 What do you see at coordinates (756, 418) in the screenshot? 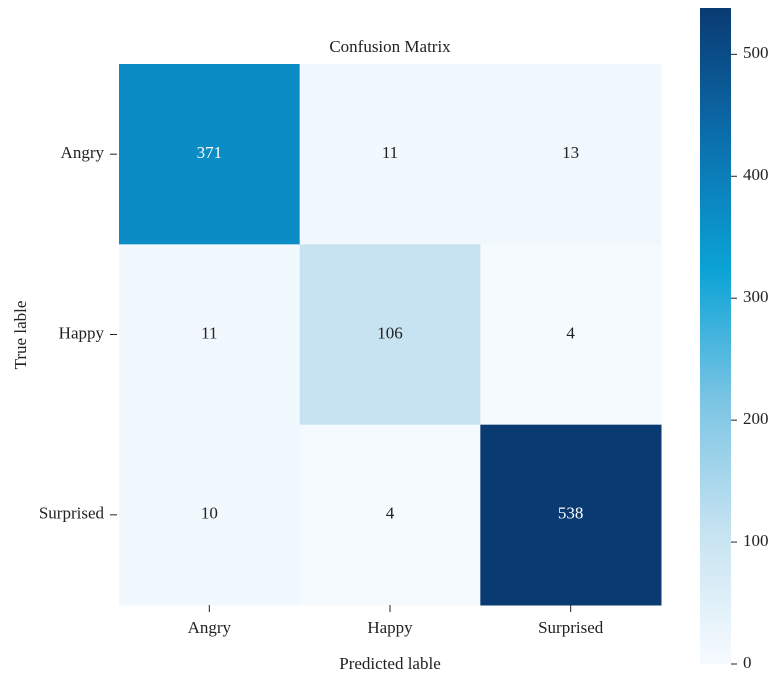
I see `colorbar-tick-label: 200` at bounding box center [756, 418].